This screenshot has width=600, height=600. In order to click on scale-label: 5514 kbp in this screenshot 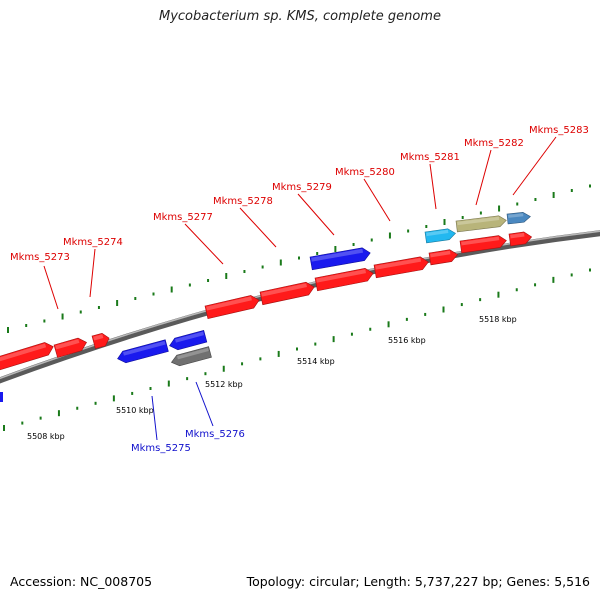, I will do `click(316, 361)`.